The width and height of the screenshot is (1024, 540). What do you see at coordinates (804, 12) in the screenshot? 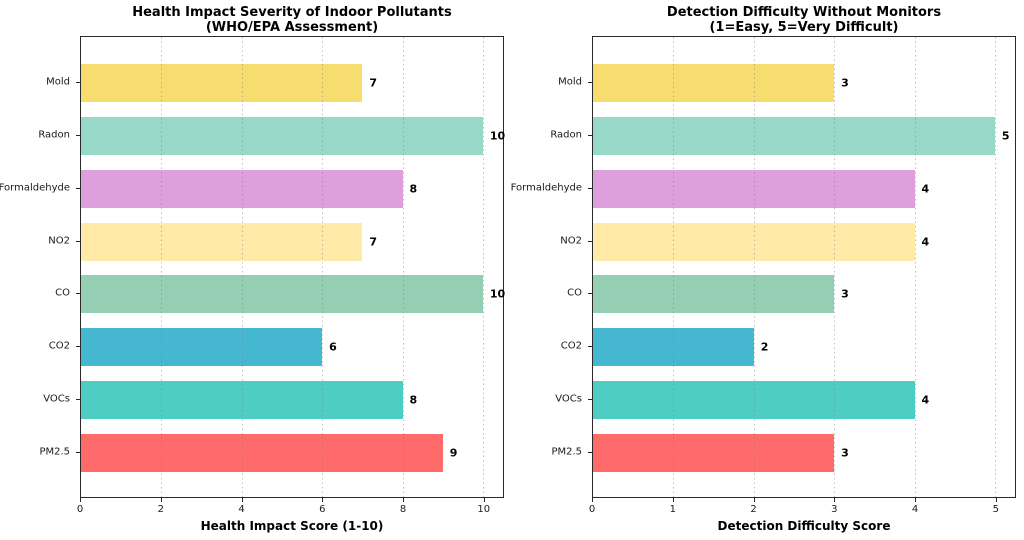
I see `chart-title: Detection Difficulty Without Monitors` at bounding box center [804, 12].